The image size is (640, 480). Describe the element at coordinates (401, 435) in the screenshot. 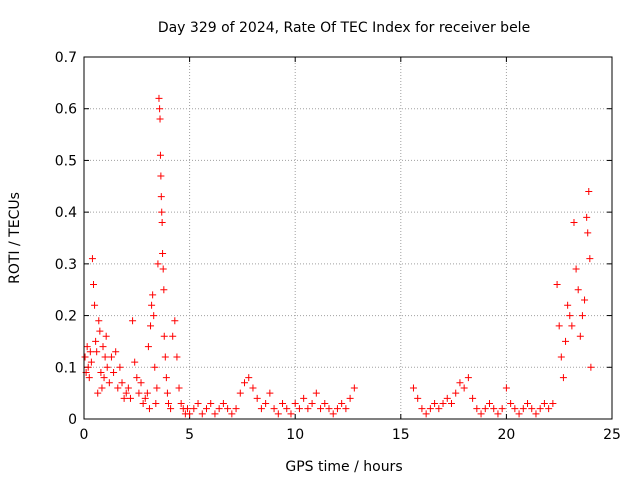

I see `x-tick-label: 15` at that location.